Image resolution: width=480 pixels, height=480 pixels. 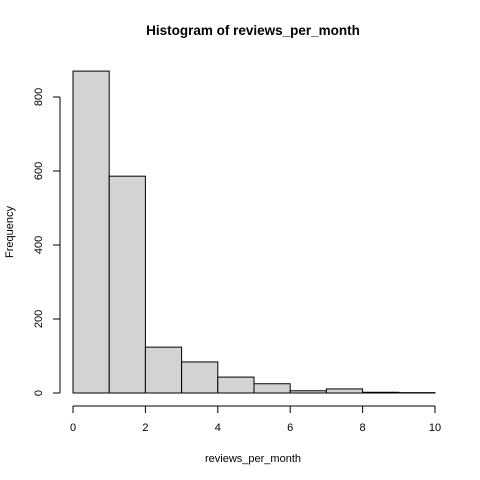 I want to click on y-tick-label: 400, so click(x=39, y=245).